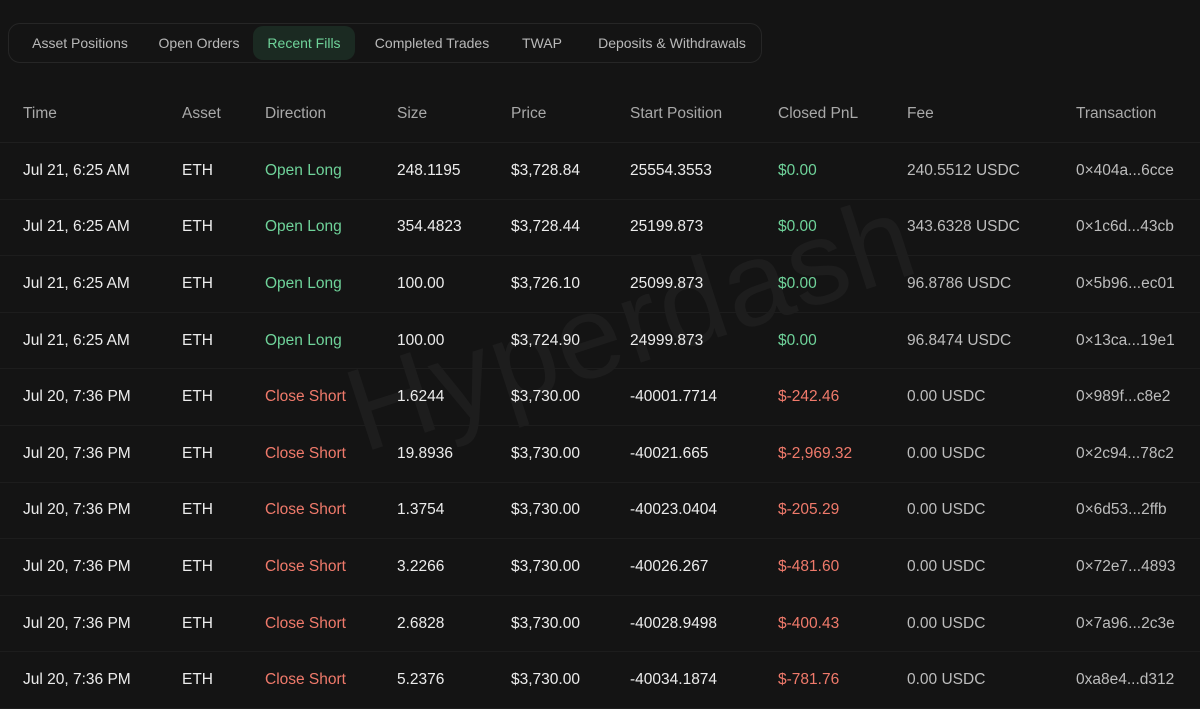 The height and width of the screenshot is (709, 1200). Describe the element at coordinates (1138, 680) in the screenshot. I see `transaction-link: 0xa8e4...d312` at that location.